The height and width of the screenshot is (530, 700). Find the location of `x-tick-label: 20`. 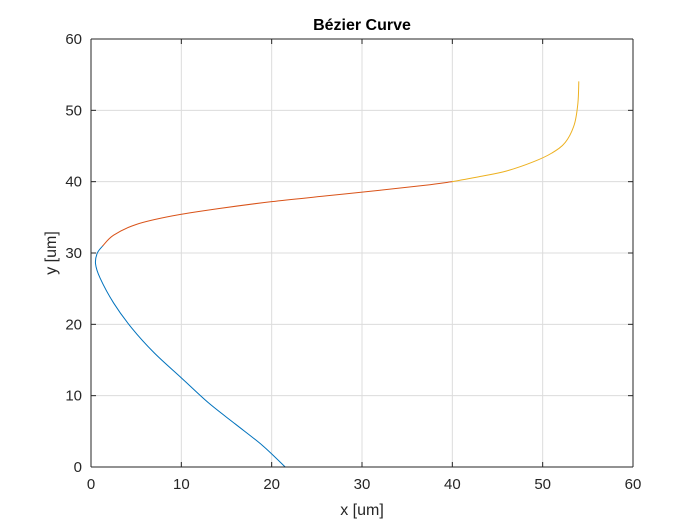

x-tick-label: 20 is located at coordinates (271, 484).